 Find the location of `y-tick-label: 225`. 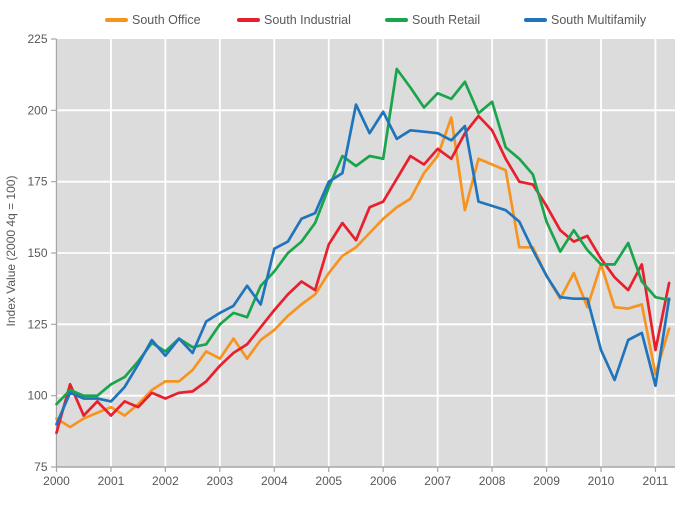

y-tick-label: 225 is located at coordinates (37, 39).